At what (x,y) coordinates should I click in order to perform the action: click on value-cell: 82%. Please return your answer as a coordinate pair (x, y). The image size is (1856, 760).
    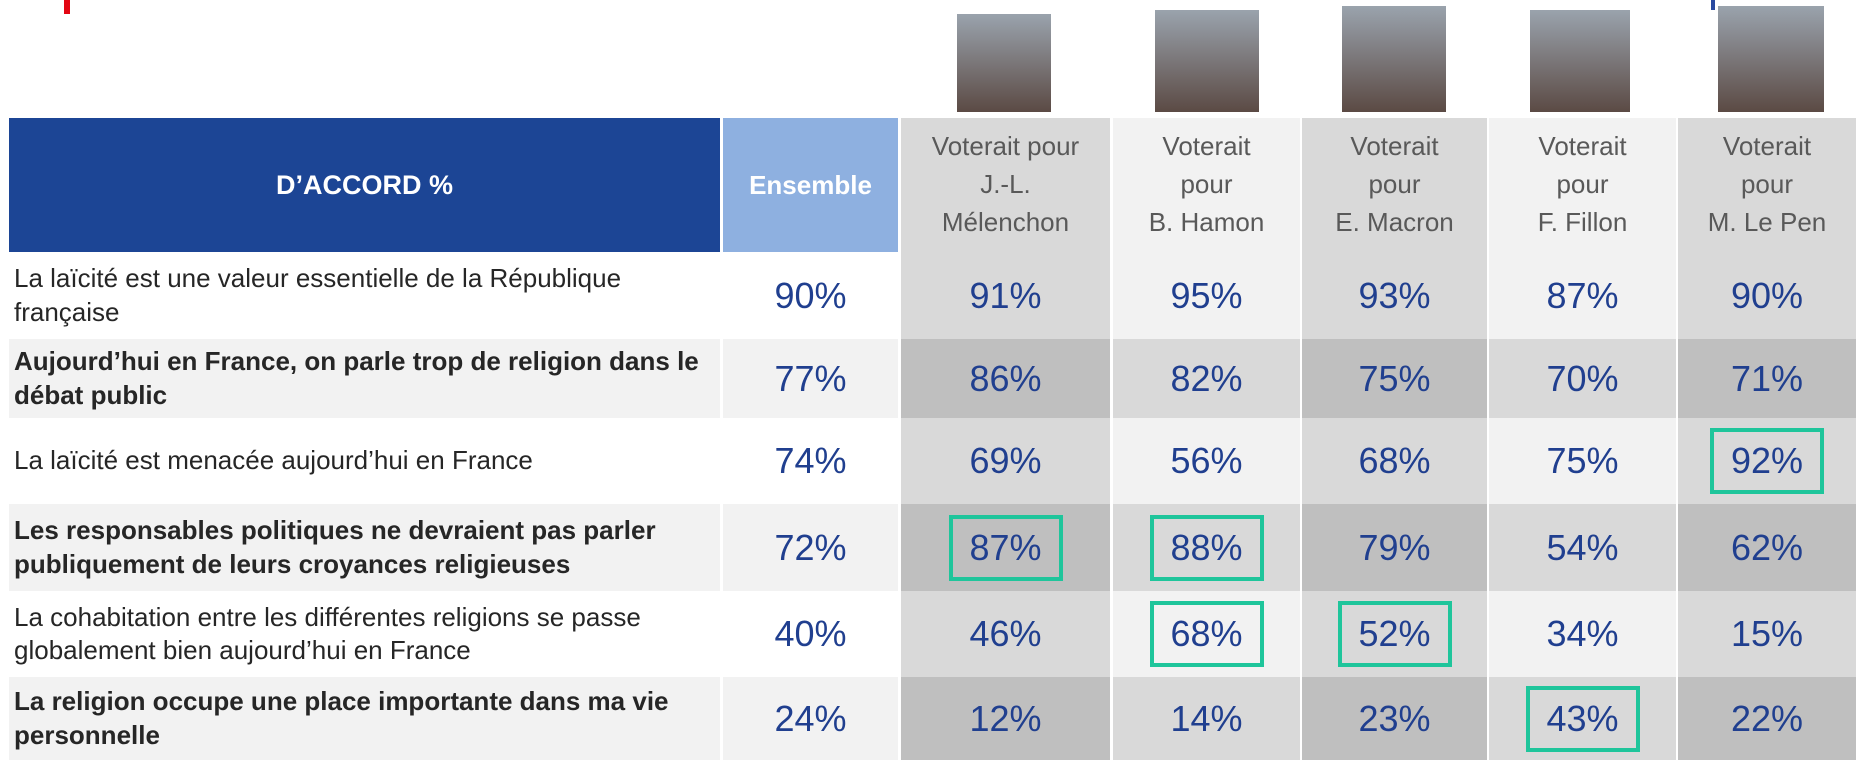
    Looking at the image, I should click on (1206, 378).